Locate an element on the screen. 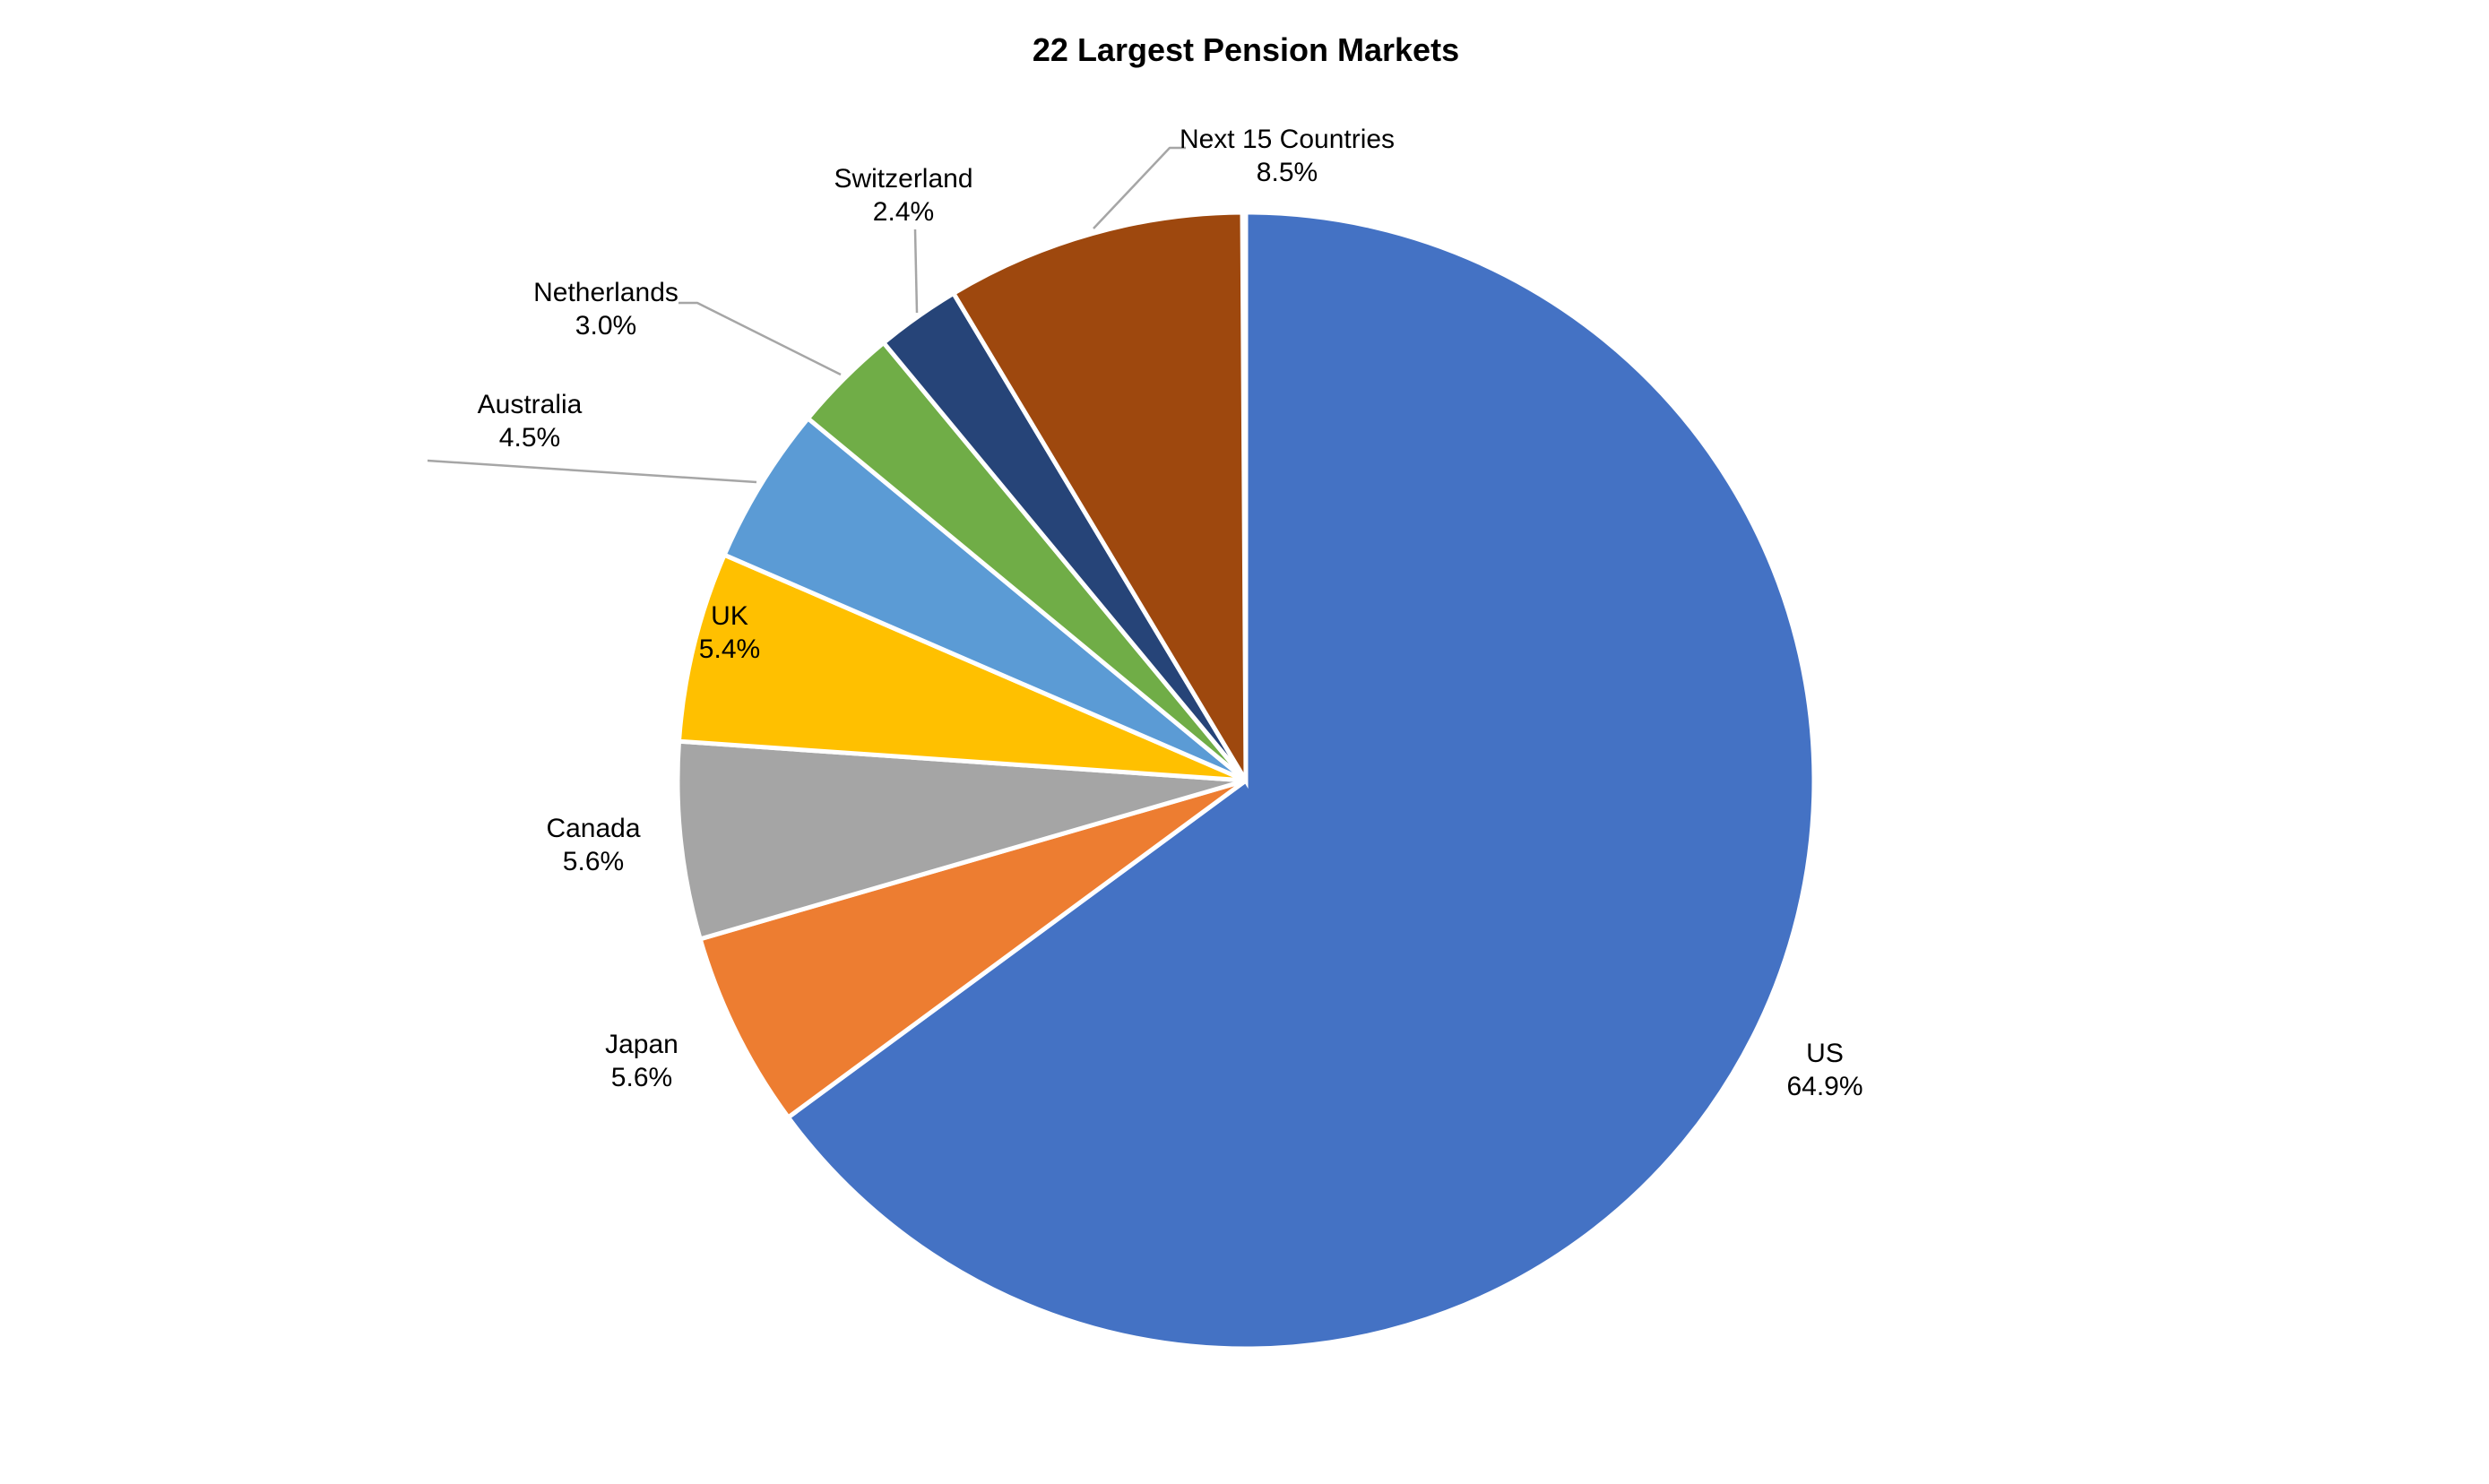 This screenshot has height=1484, width=2489. pie-slice-uk is located at coordinates (961, 667).